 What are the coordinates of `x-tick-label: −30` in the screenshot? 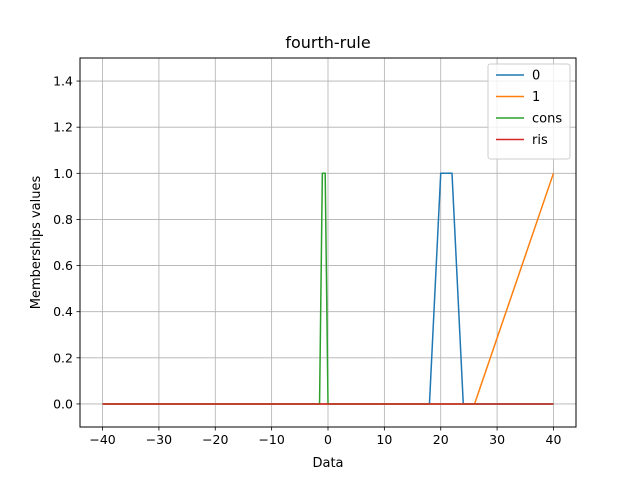 It's located at (159, 439).